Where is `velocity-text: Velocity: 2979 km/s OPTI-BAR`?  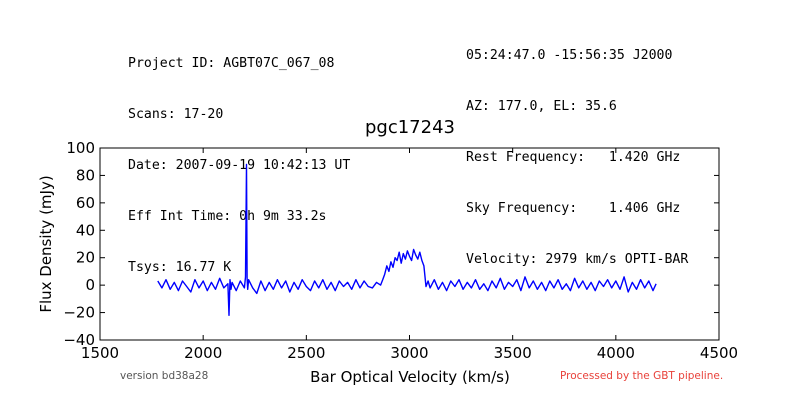 velocity-text: Velocity: 2979 km/s OPTI-BAR is located at coordinates (577, 259).